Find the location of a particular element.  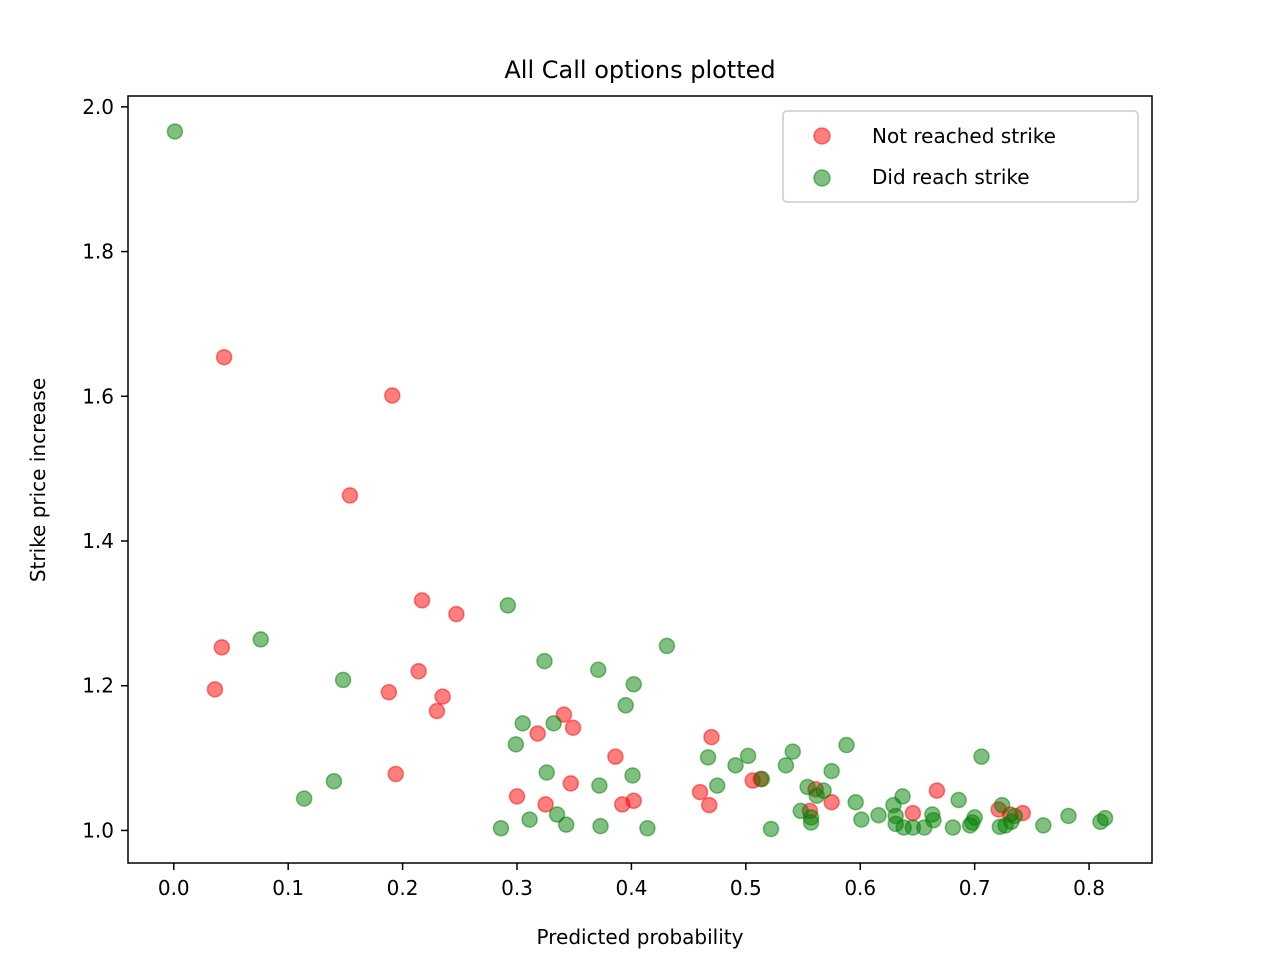

legend-marker-did-reach is located at coordinates (822, 178).